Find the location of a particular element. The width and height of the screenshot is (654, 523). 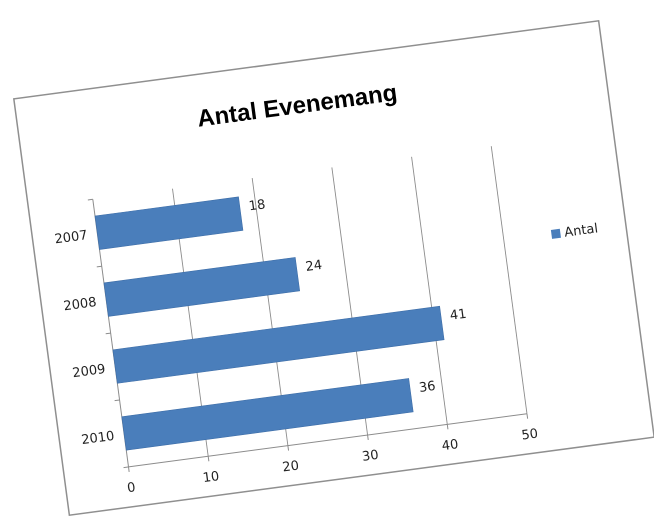

legend-swatch is located at coordinates (555, 233).